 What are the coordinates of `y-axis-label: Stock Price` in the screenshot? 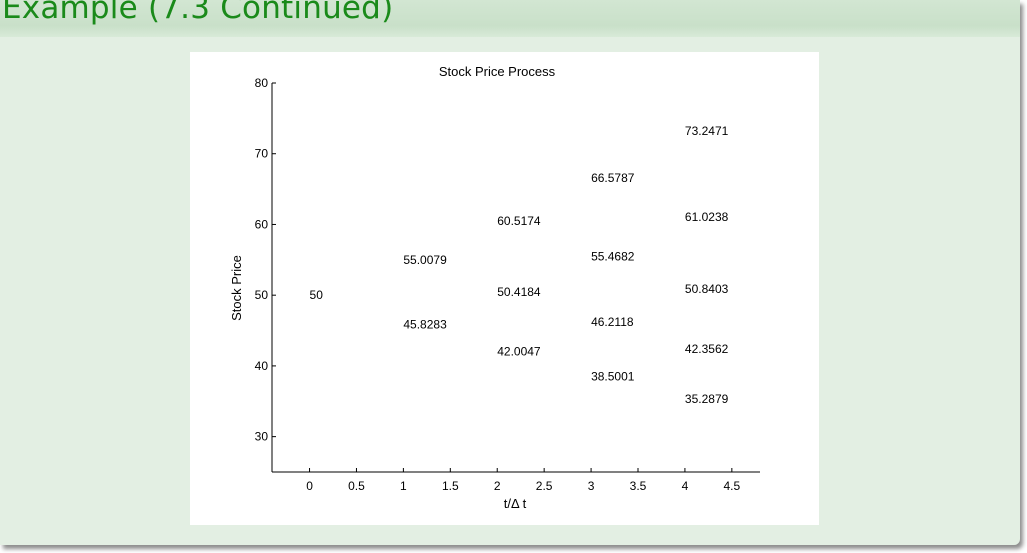 It's located at (236, 288).